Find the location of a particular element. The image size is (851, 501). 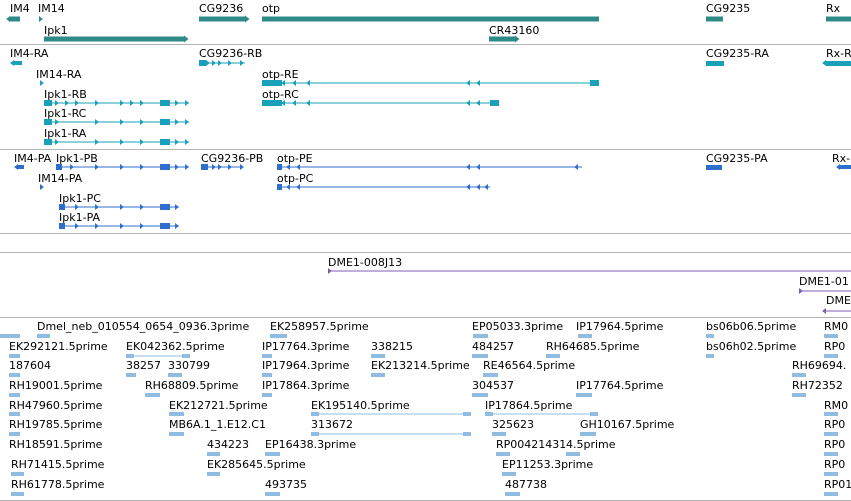

pr-cg9236-pb-exon is located at coordinates (204, 167).